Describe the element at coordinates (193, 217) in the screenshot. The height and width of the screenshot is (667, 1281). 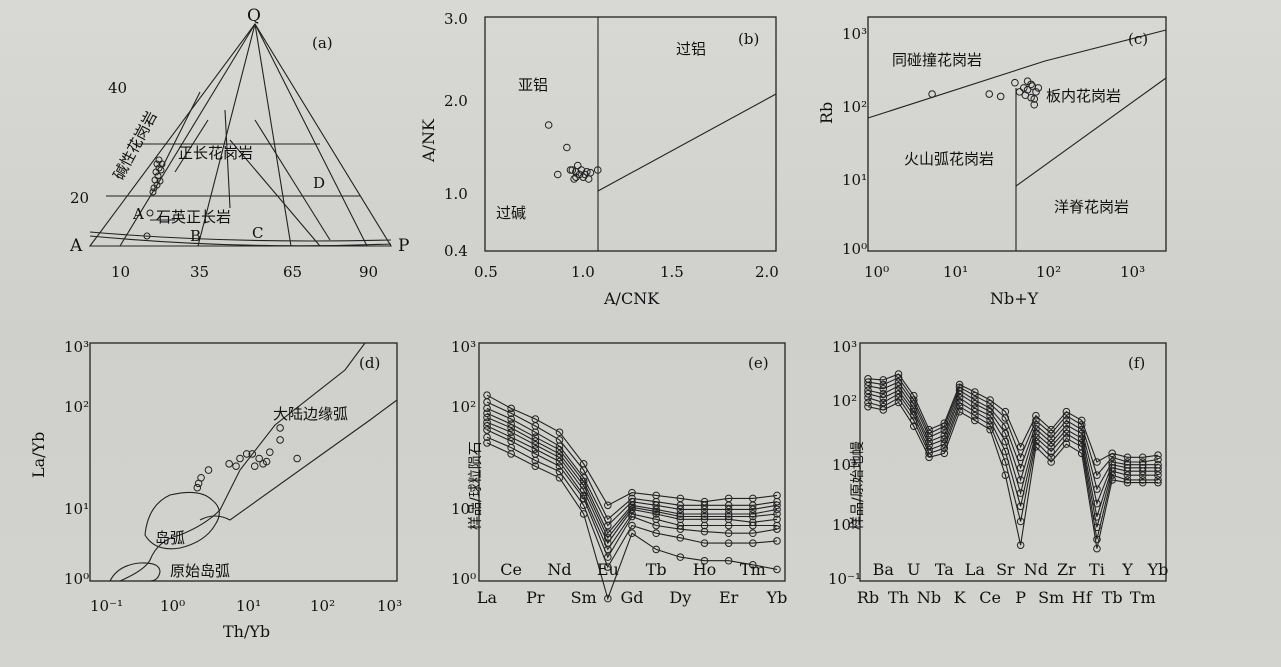
I see `panel-a-field-quartz-syenite: 石英正长岩` at that location.